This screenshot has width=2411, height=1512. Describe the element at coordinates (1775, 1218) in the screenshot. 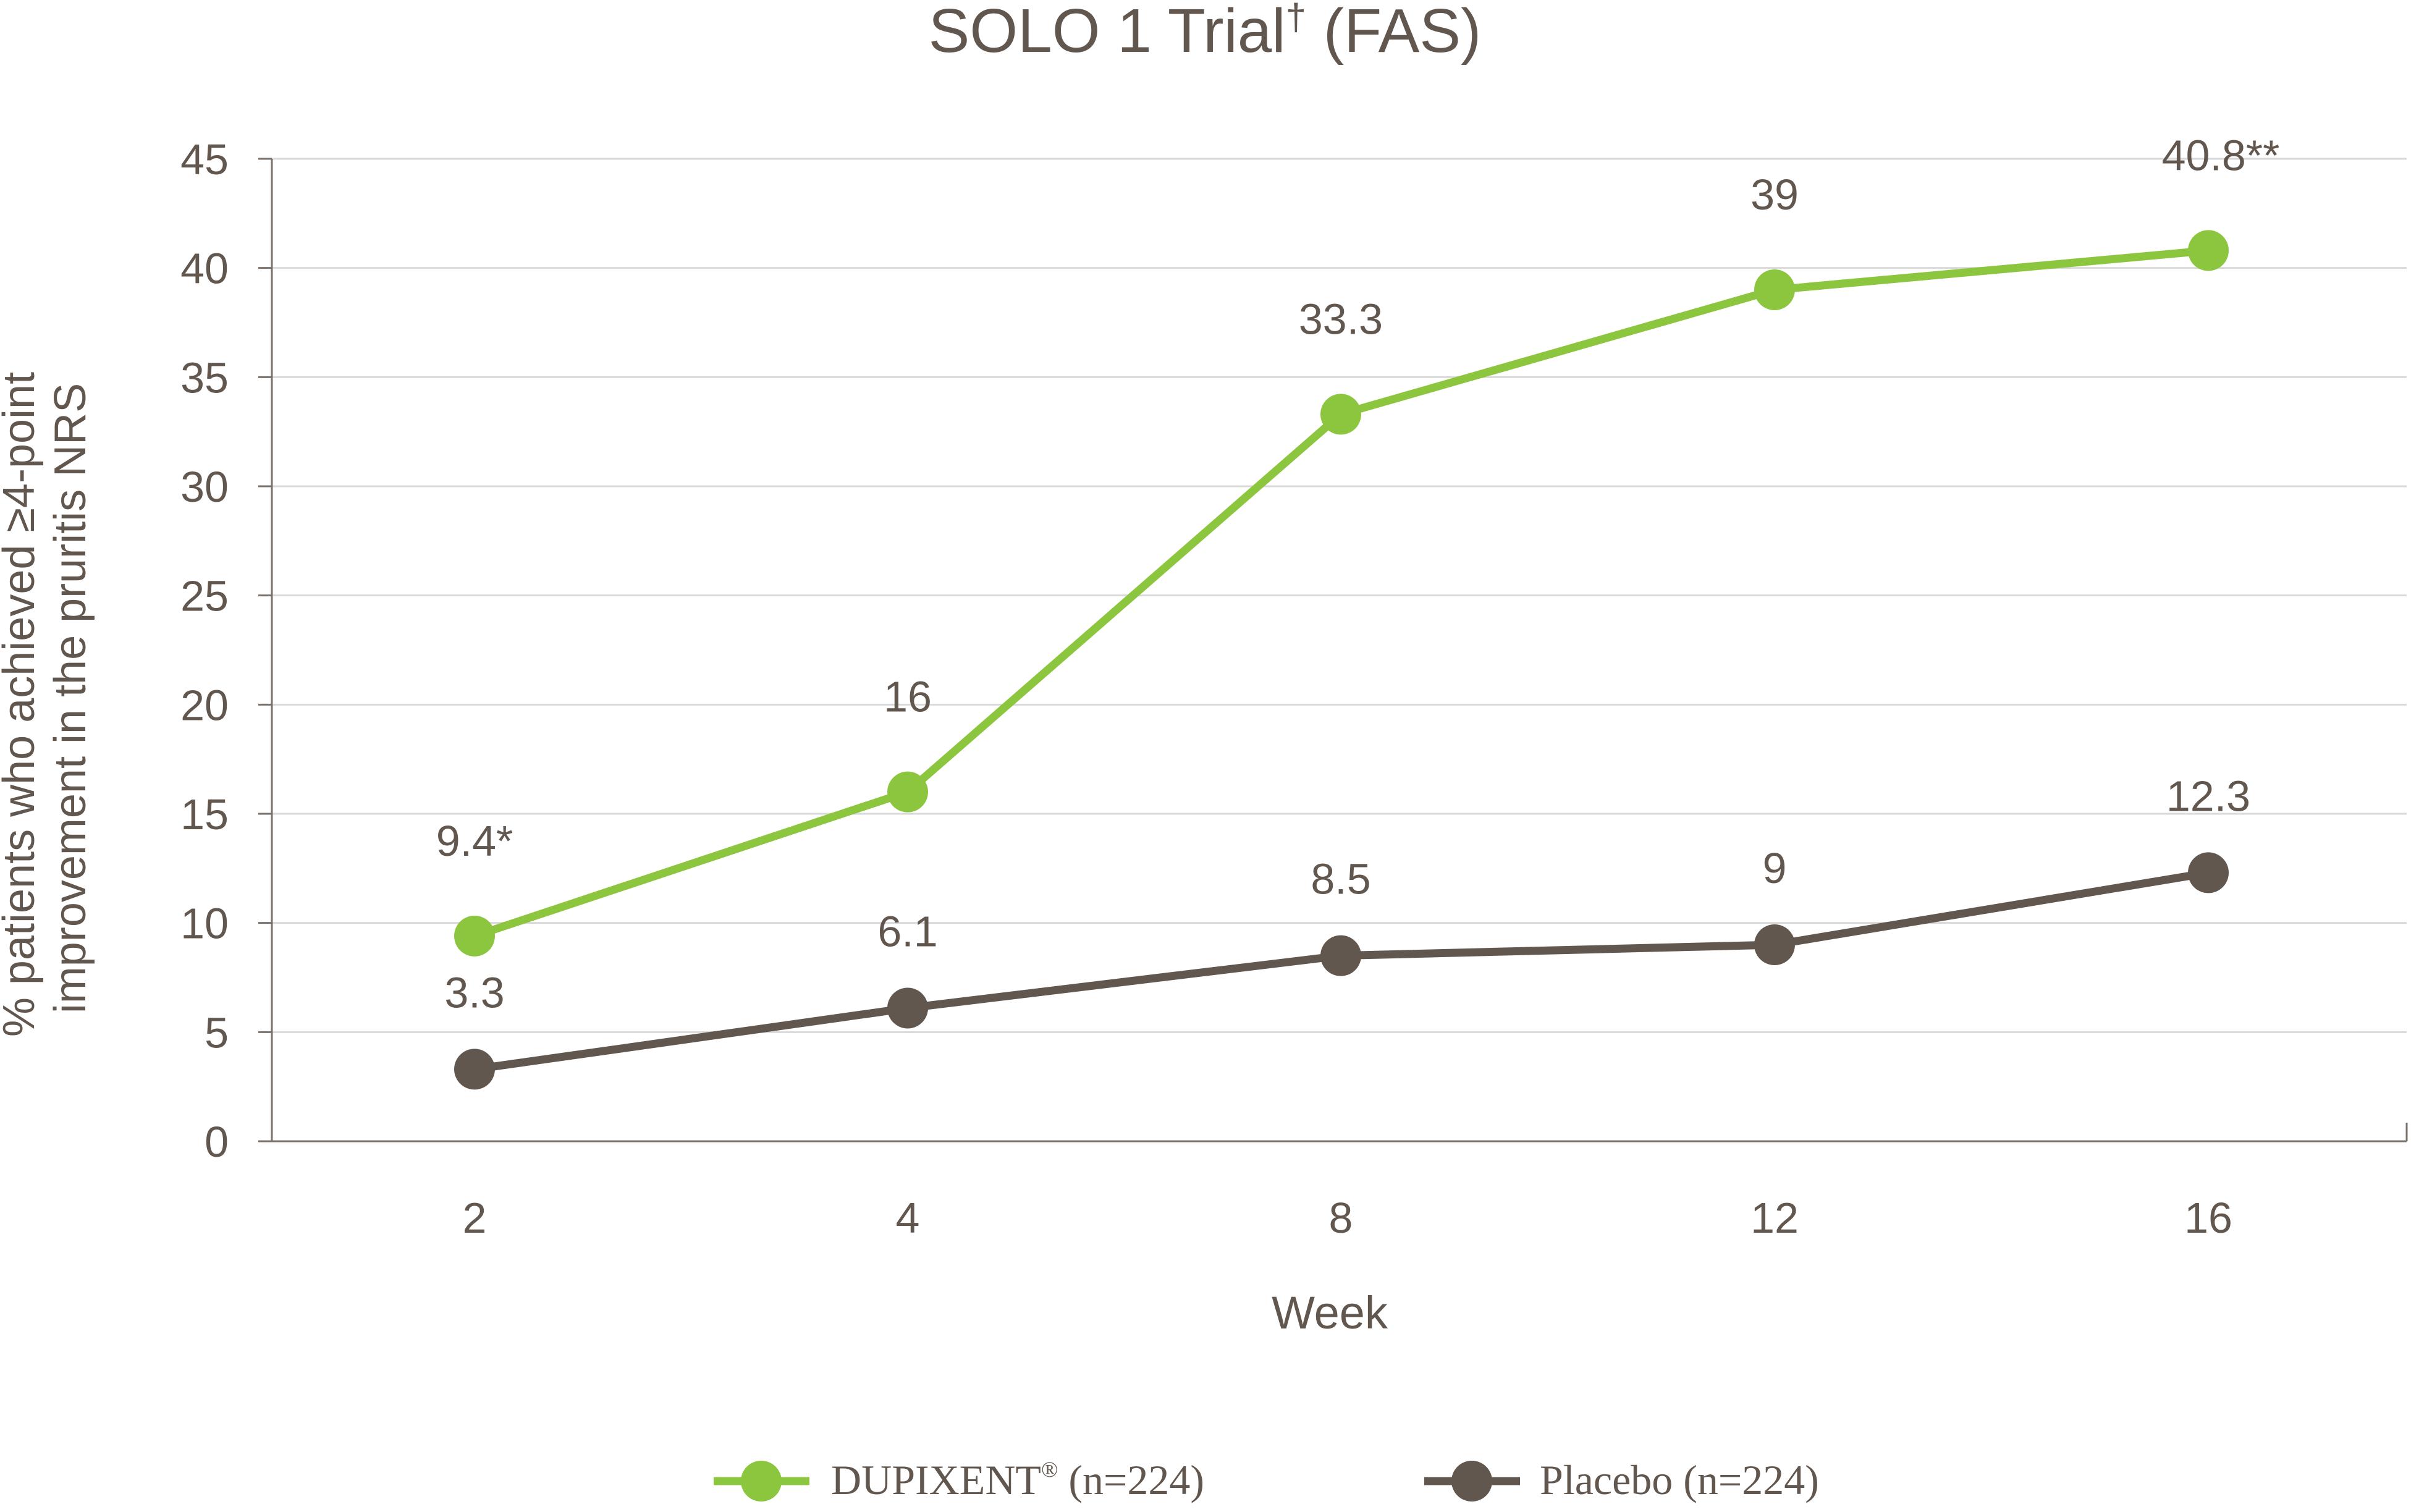

I see `x-tick-label-12: 12` at that location.